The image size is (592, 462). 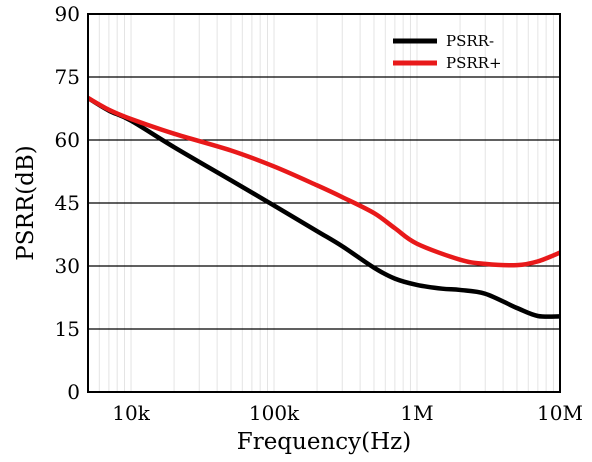 I want to click on x-tick-label: 100k, so click(x=274, y=413).